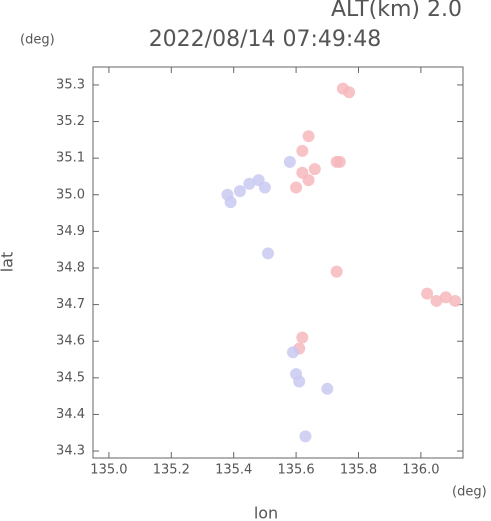 This screenshot has height=521, width=491. Describe the element at coordinates (265, 39) in the screenshot. I see `chart-title: 2022/08/14 07:49:48` at that location.